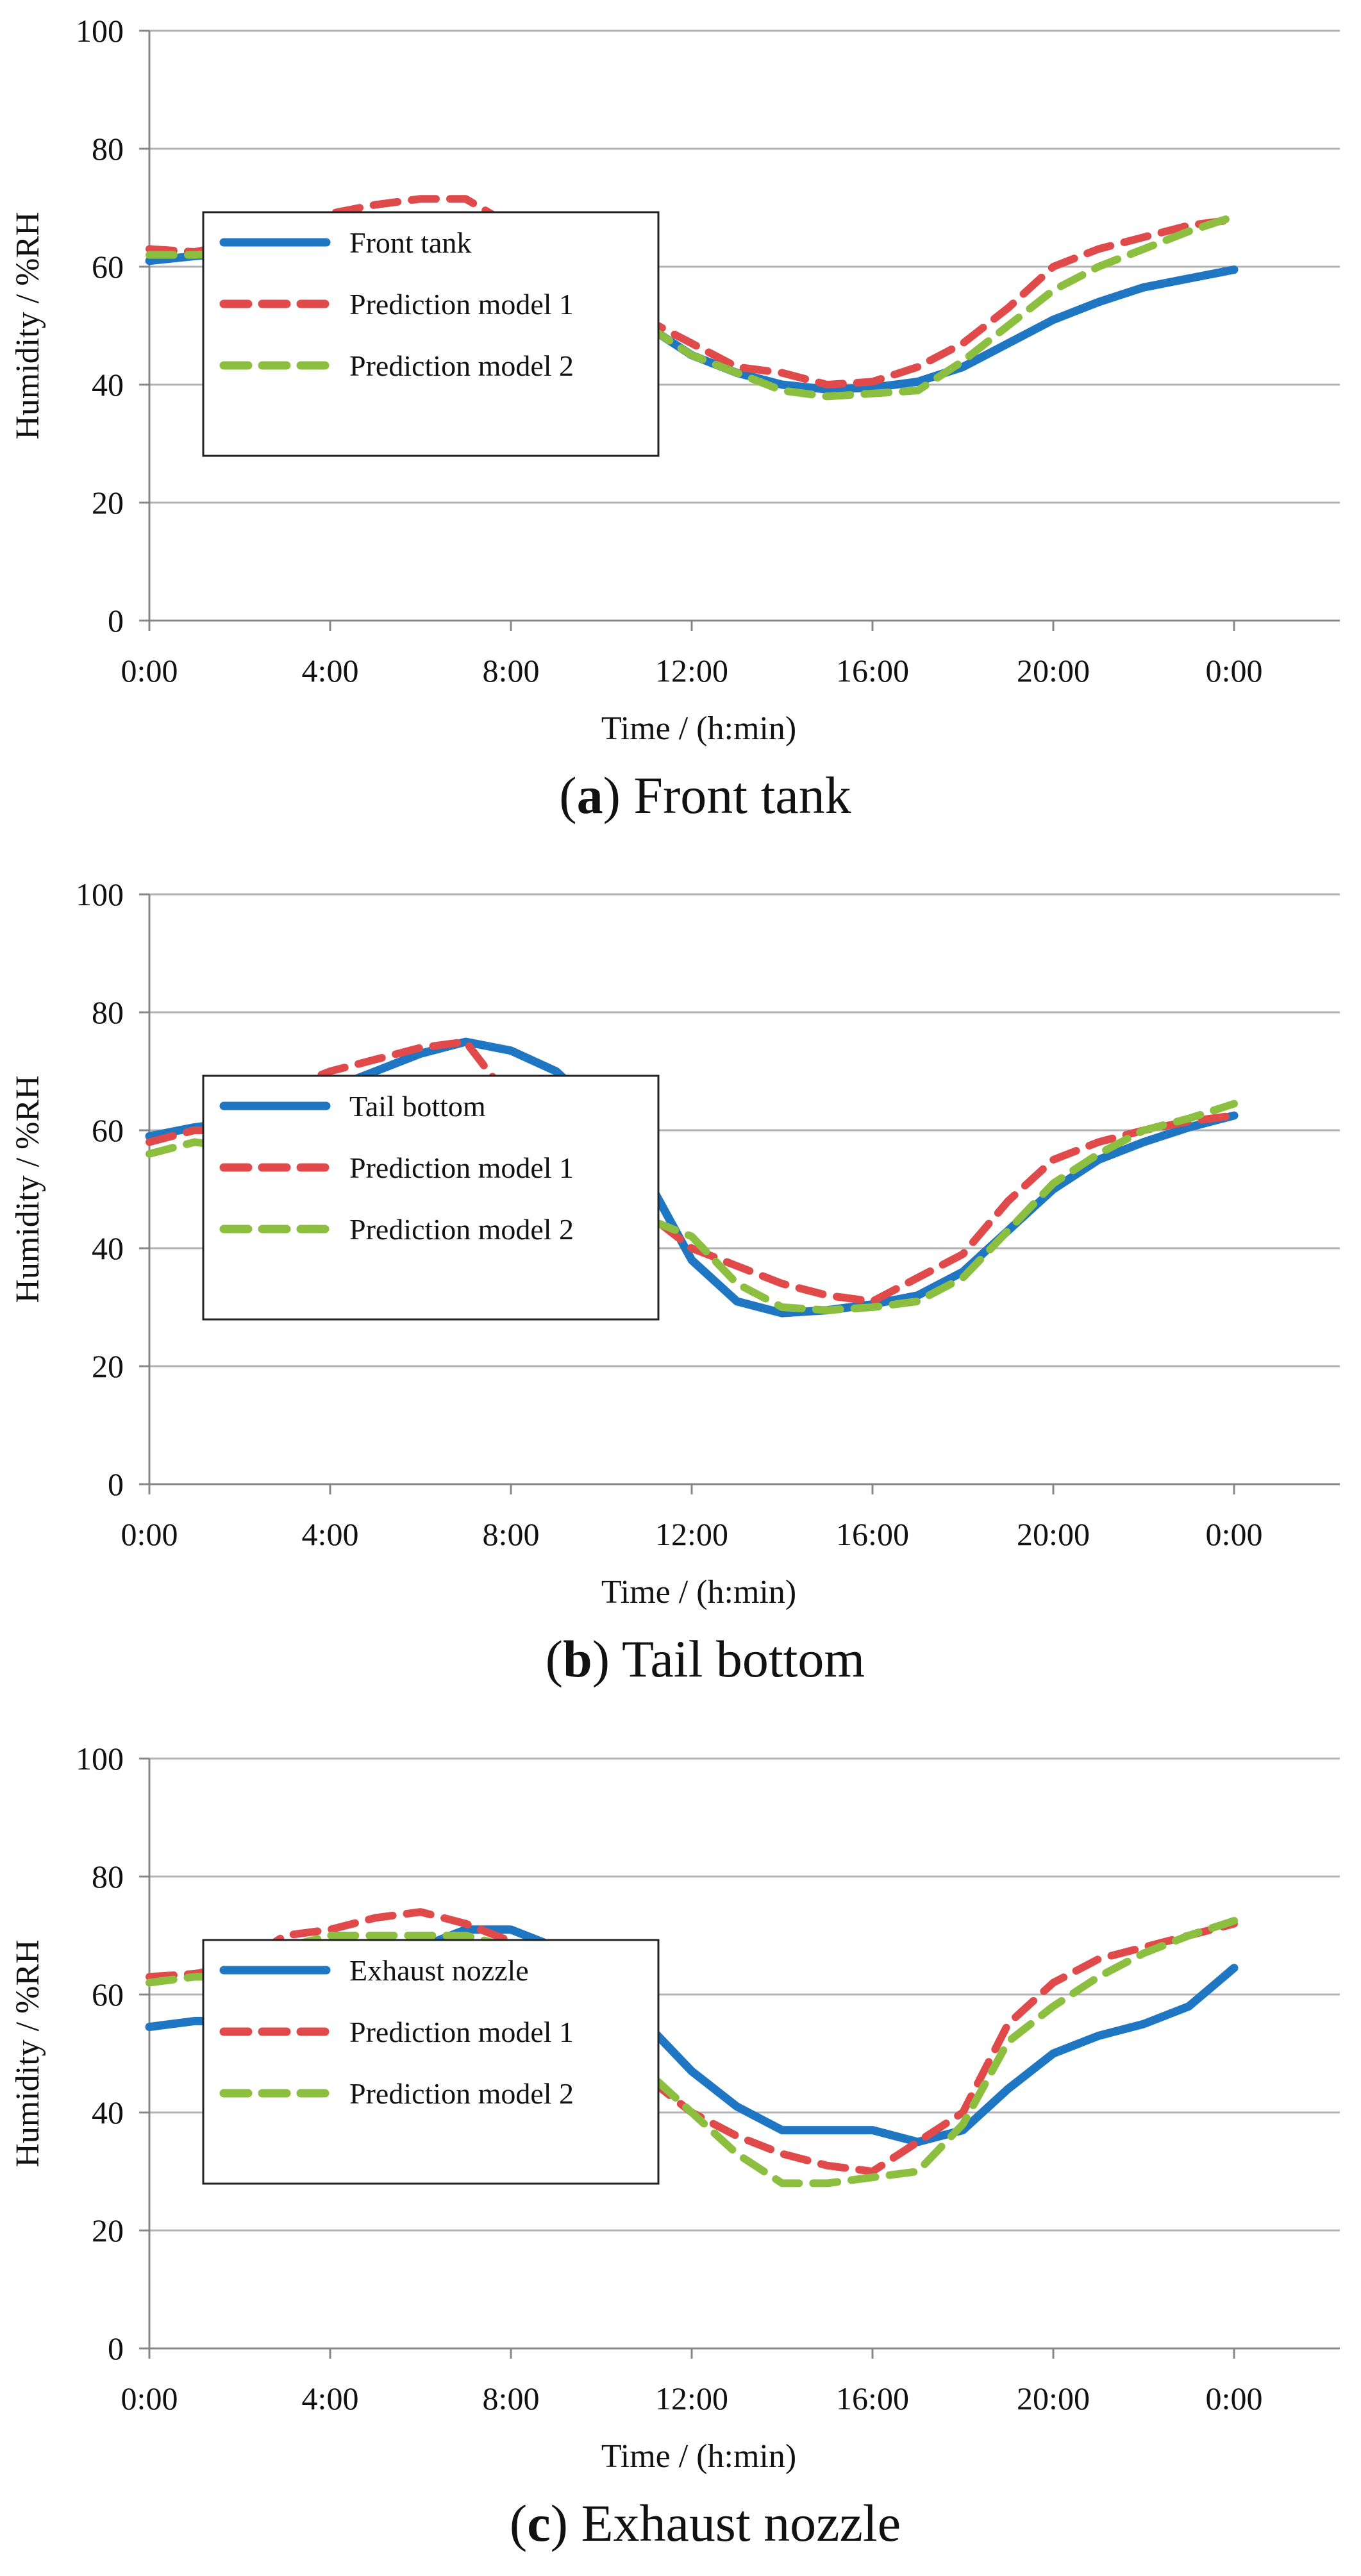 The image size is (1361, 2576). What do you see at coordinates (736, 795) in the screenshot?
I see `caption-text: Front tank` at bounding box center [736, 795].